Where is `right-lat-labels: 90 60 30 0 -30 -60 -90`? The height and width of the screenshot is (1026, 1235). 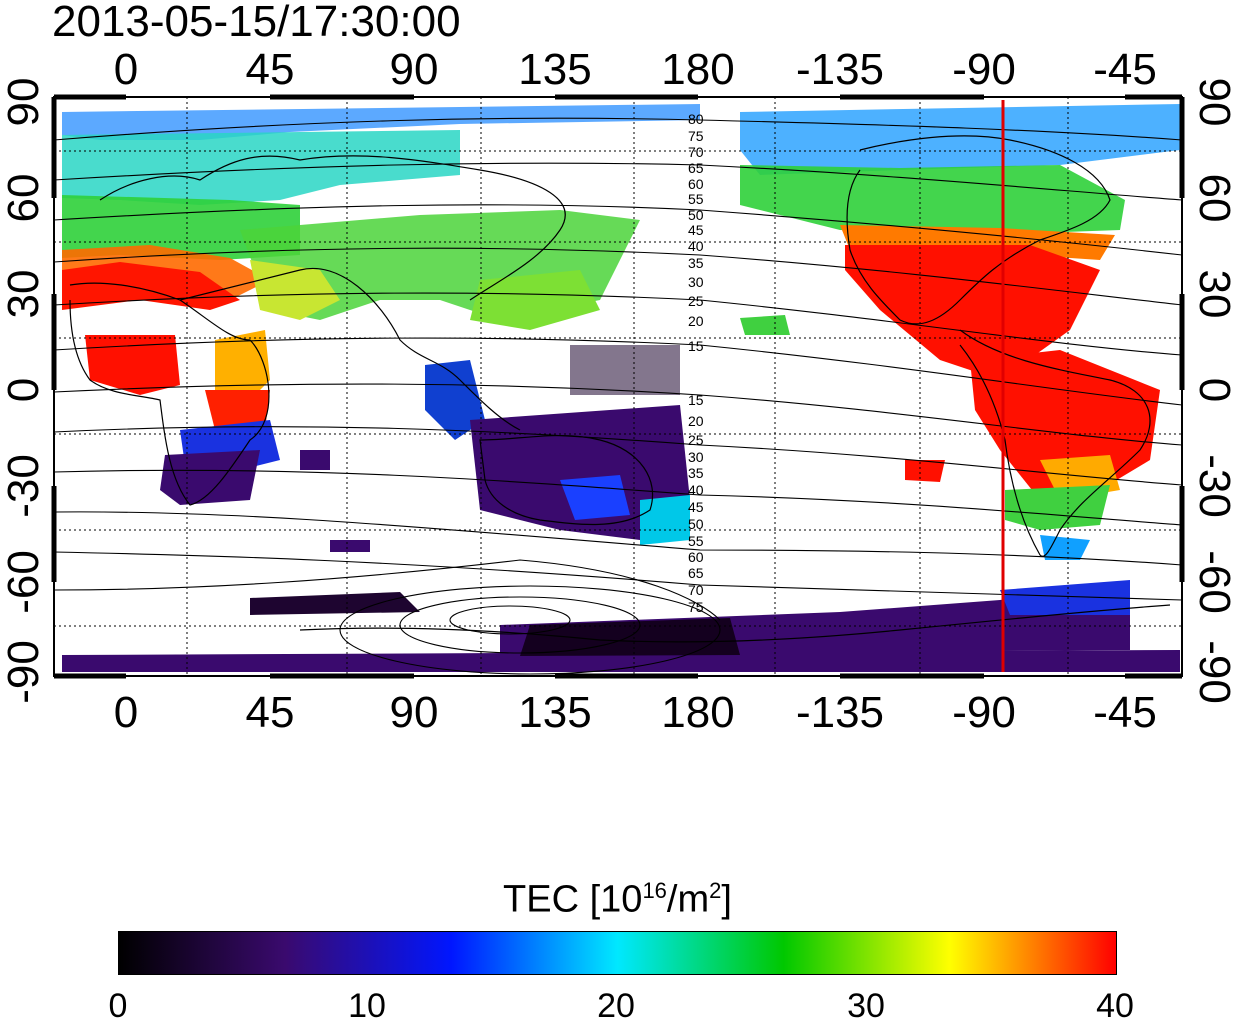
right-lat-labels: 90 60 30 0 -30 -60 -90 is located at coordinates (1212, 391).